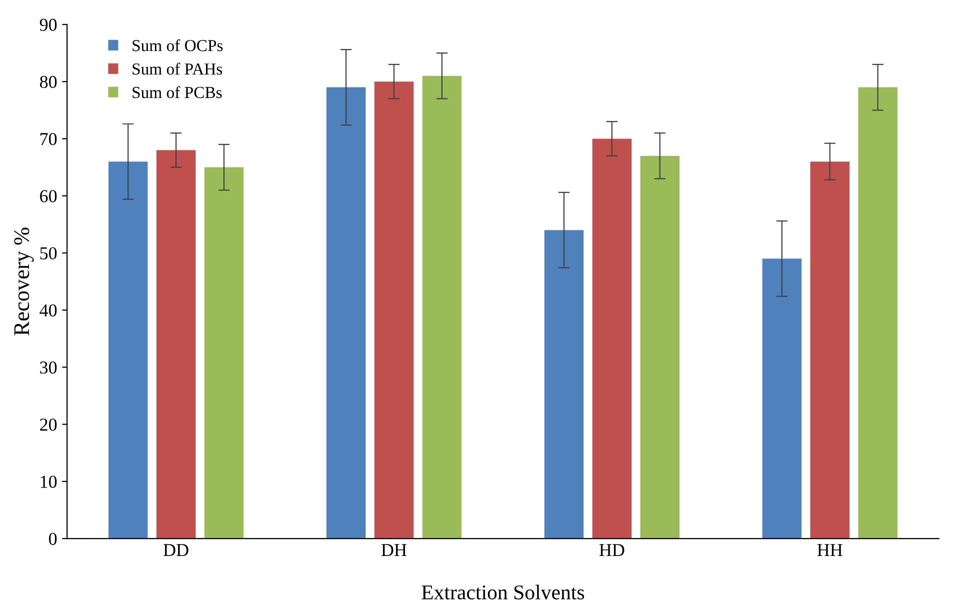  I want to click on x-tick-label: DH, so click(393, 550).